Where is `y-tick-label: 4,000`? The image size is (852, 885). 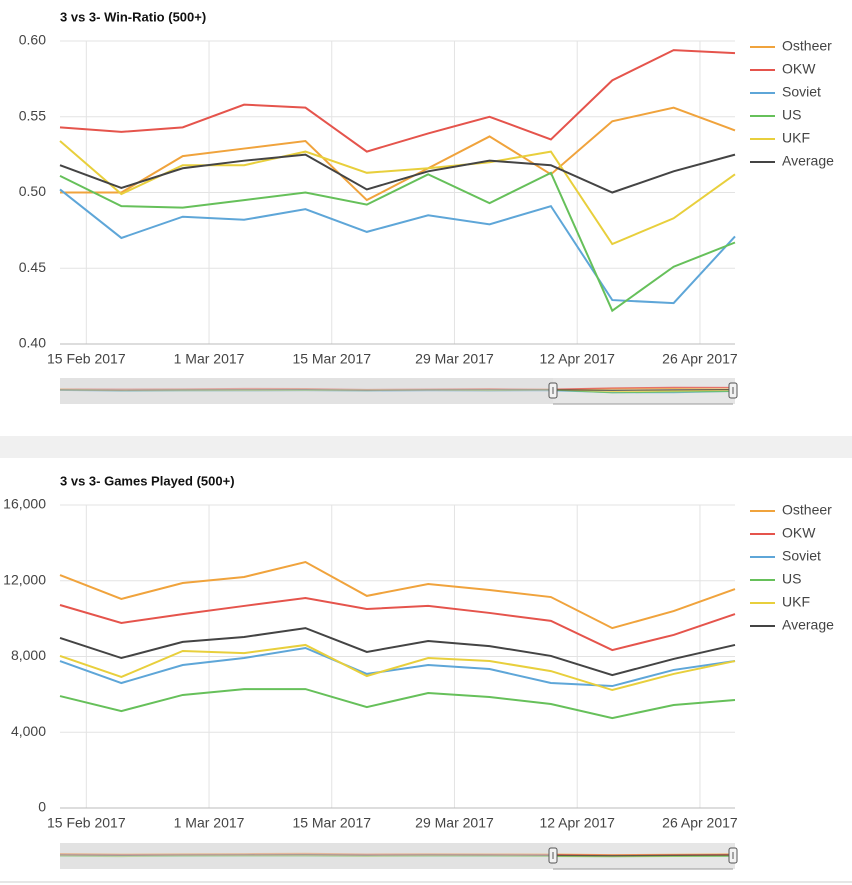 y-tick-label: 4,000 is located at coordinates (28, 731).